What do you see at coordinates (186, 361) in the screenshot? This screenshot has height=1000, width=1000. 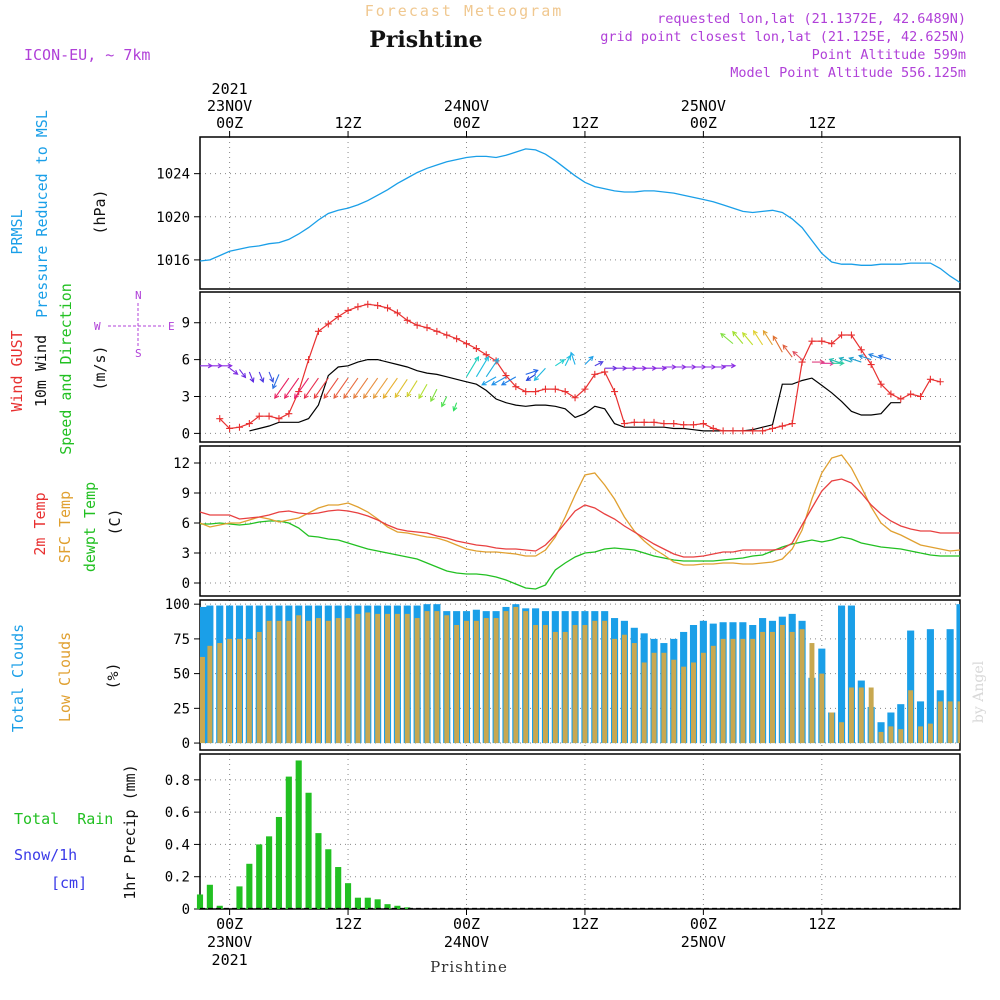 I see `y-tick-label: 6` at bounding box center [186, 361].